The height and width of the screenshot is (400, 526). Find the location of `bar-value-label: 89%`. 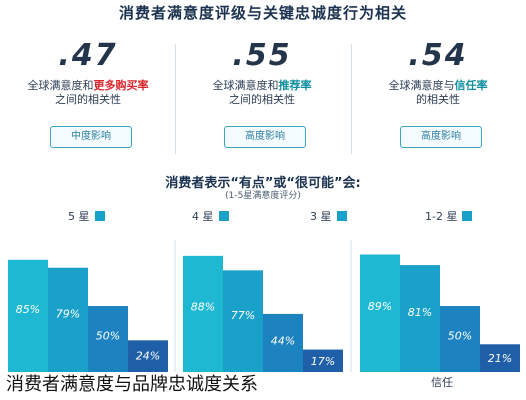

bar-value-label: 89% is located at coordinates (380, 306).